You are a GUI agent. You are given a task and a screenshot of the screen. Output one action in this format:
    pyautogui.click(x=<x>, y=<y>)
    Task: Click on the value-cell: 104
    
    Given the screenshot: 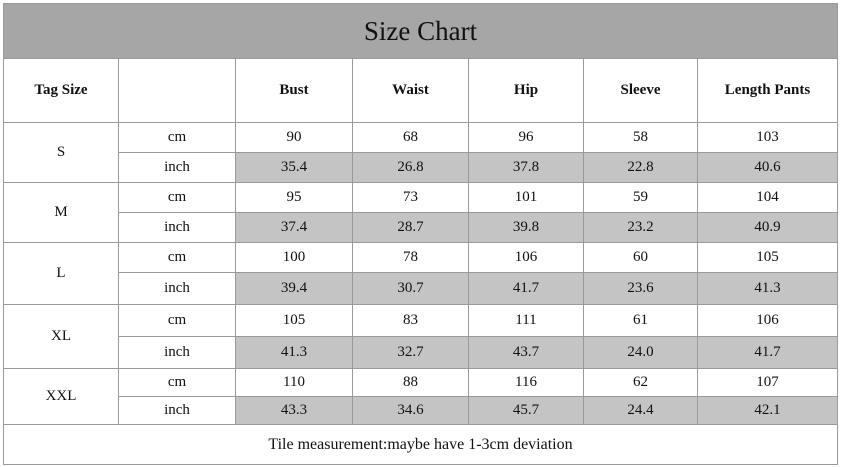 What is the action you would take?
    pyautogui.click(x=767, y=197)
    